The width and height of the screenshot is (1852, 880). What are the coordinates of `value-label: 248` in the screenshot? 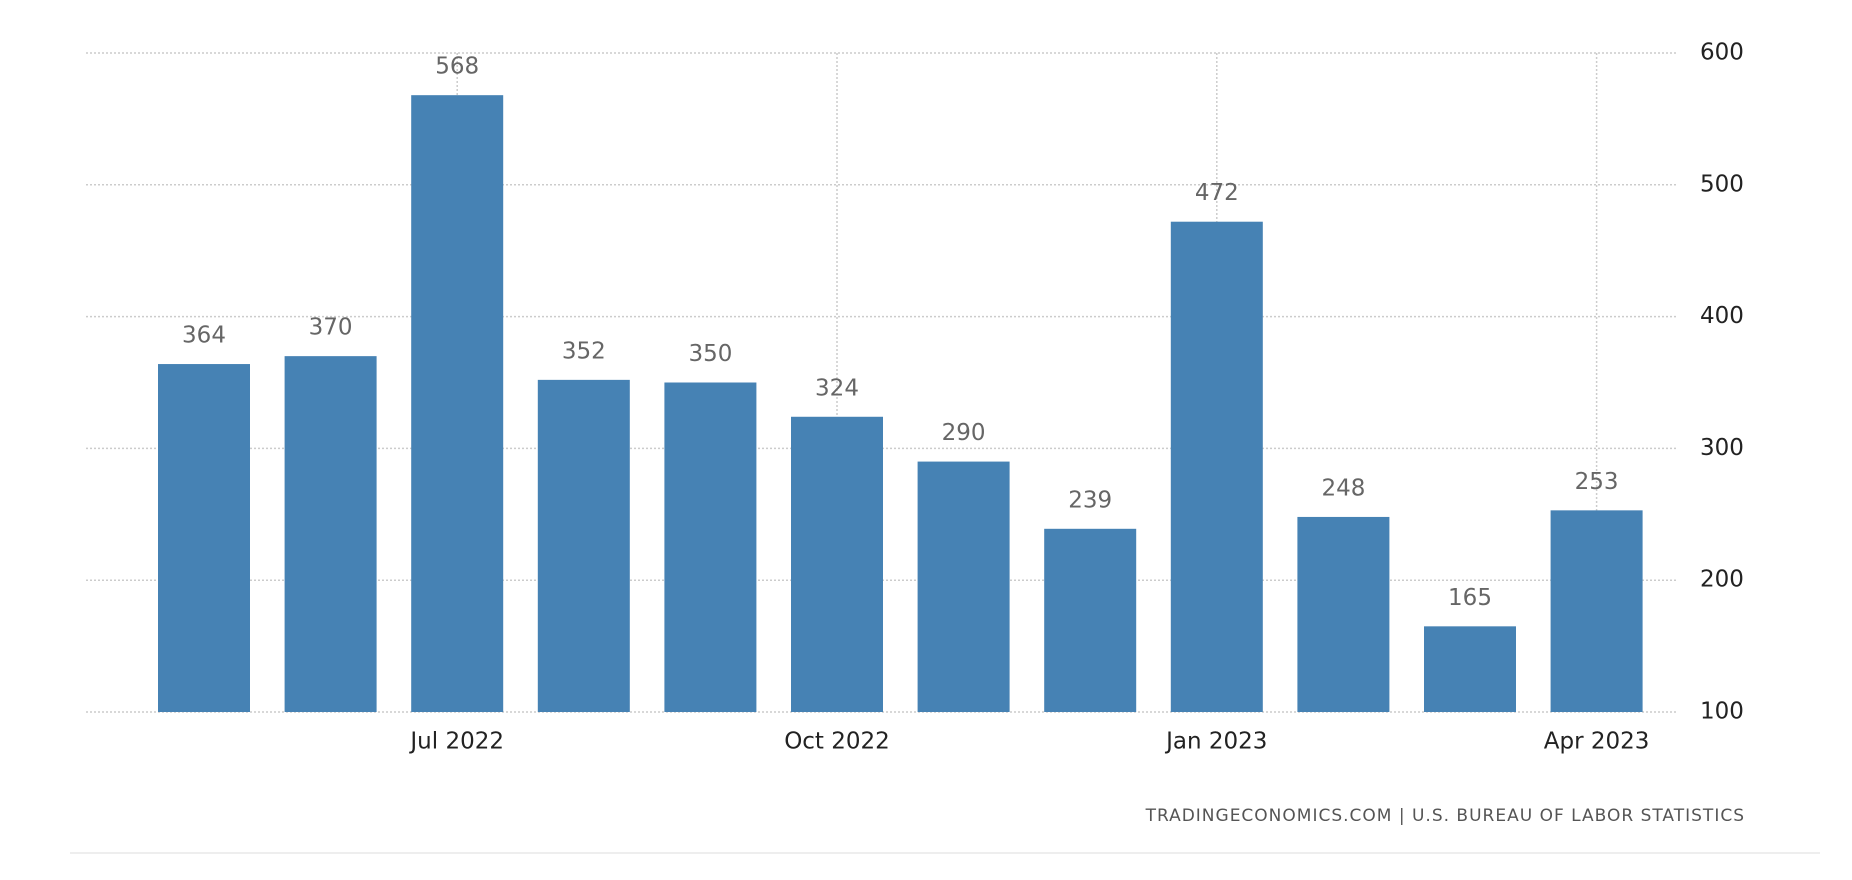 It's located at (1343, 488).